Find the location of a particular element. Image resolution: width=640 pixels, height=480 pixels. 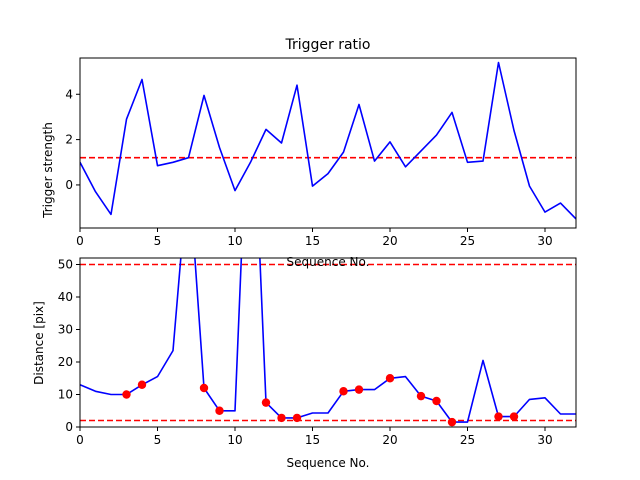

y-axis-label: Trigger strength is located at coordinates (48, 170).